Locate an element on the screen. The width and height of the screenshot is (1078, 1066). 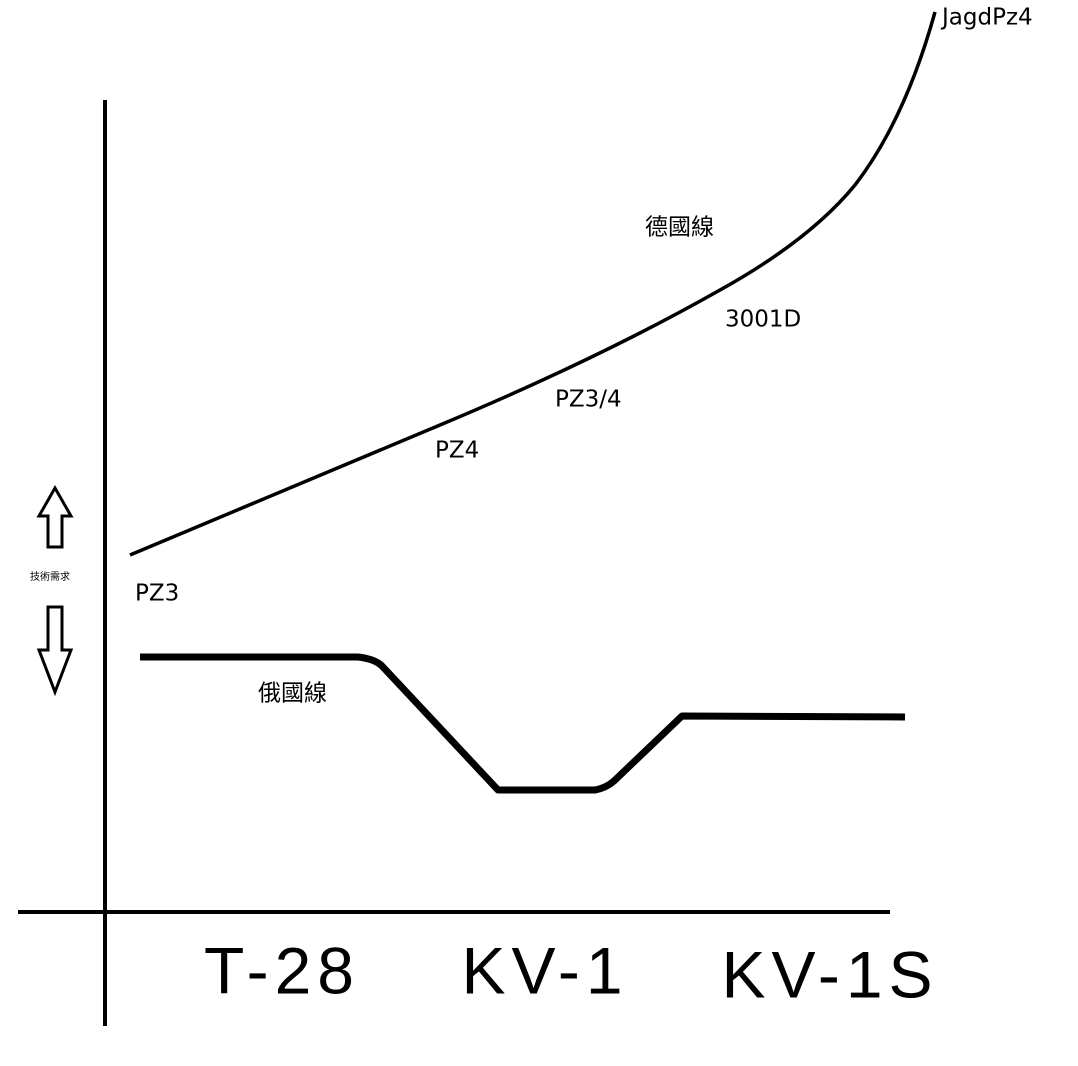
line-label: 德國線 is located at coordinates (679, 228).